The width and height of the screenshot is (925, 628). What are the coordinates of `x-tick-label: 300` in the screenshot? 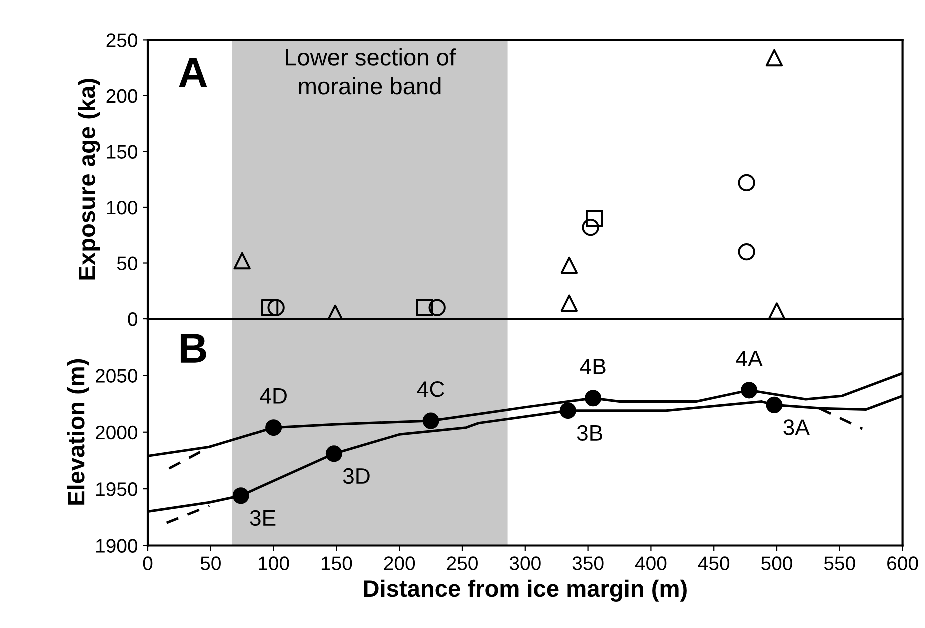 It's located at (525, 563).